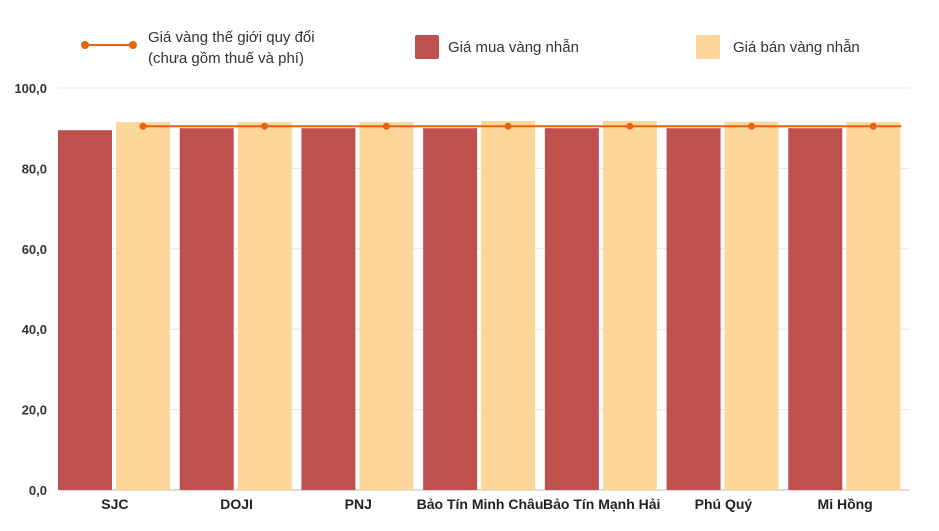  What do you see at coordinates (724, 504) in the screenshot?
I see `x-tick-label: Phú Quý` at bounding box center [724, 504].